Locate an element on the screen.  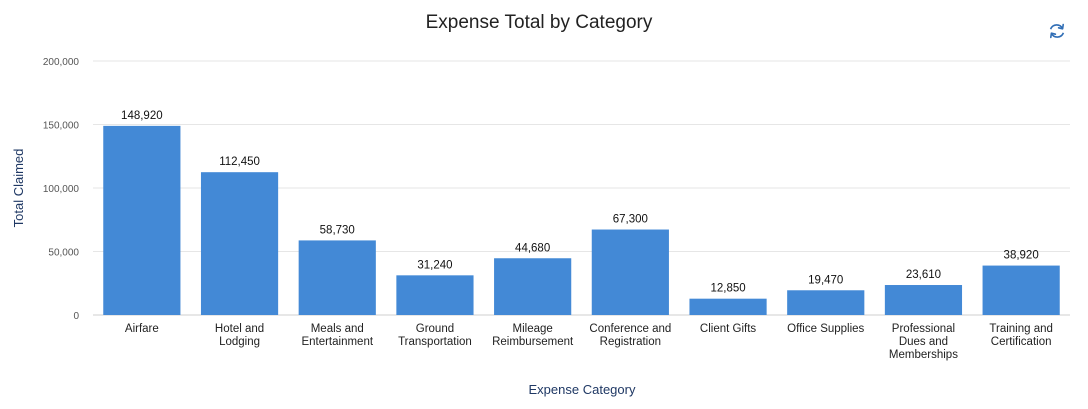
x-tick-label: Meals and Entertainment is located at coordinates (337, 335).